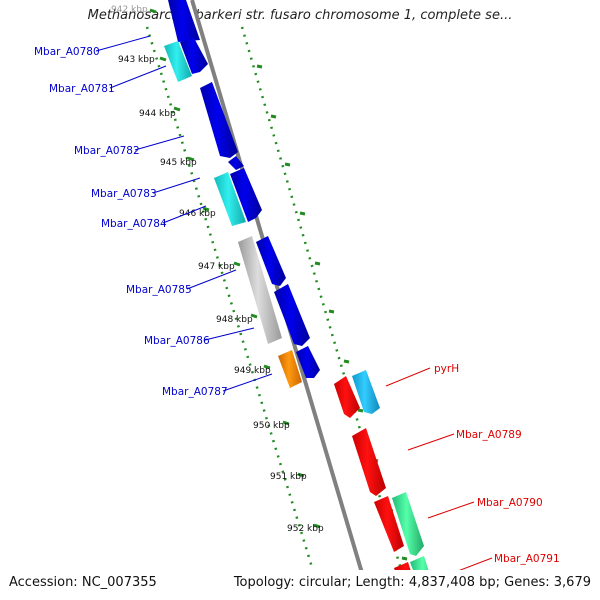  What do you see at coordinates (216, 267) in the screenshot?
I see `kbp-tick-label: 947 kbp` at bounding box center [216, 267].